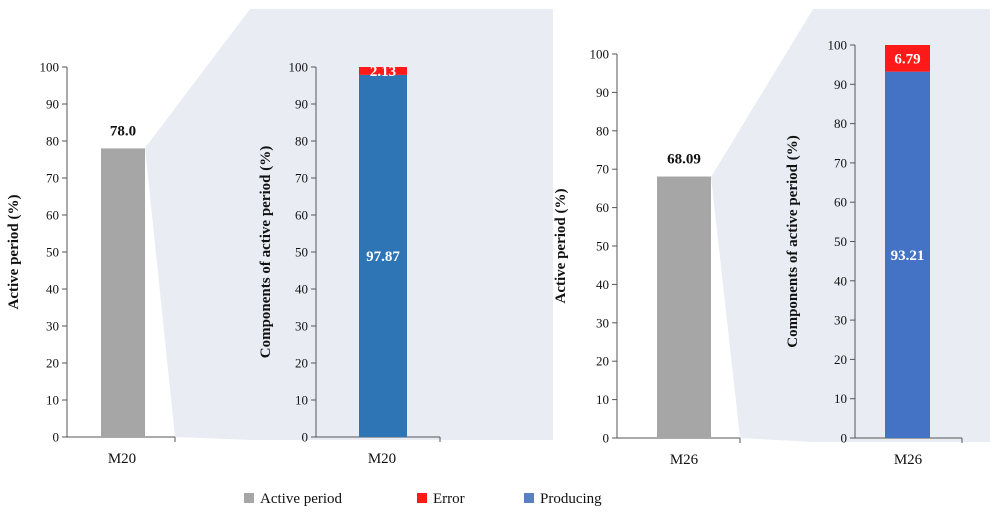 The height and width of the screenshot is (514, 992). I want to click on legend-label-active-period: Active period, so click(301, 499).